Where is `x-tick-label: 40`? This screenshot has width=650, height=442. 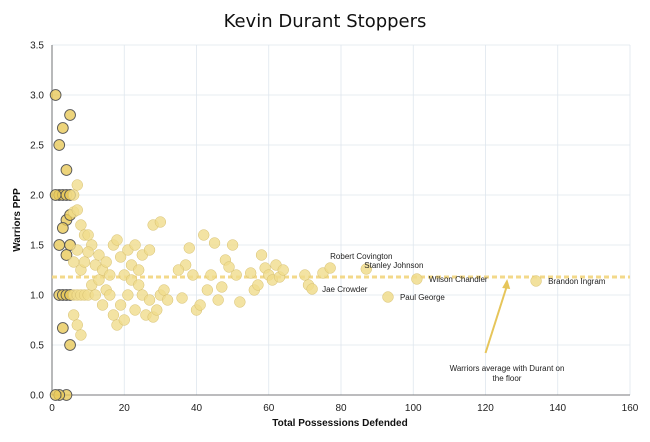
x-tick-label: 40 is located at coordinates (197, 408).